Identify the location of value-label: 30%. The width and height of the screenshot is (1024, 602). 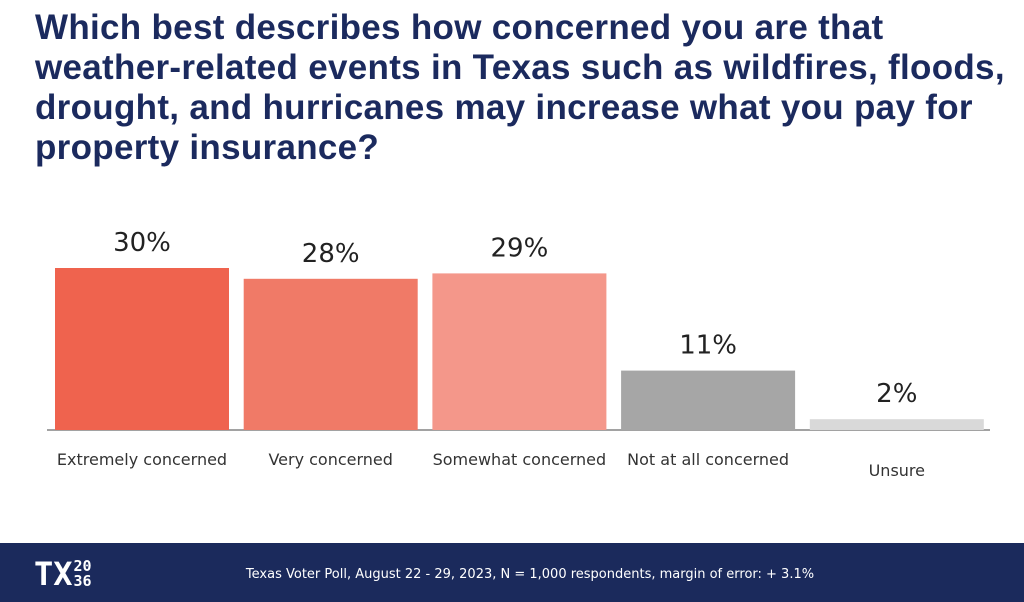
(142, 243).